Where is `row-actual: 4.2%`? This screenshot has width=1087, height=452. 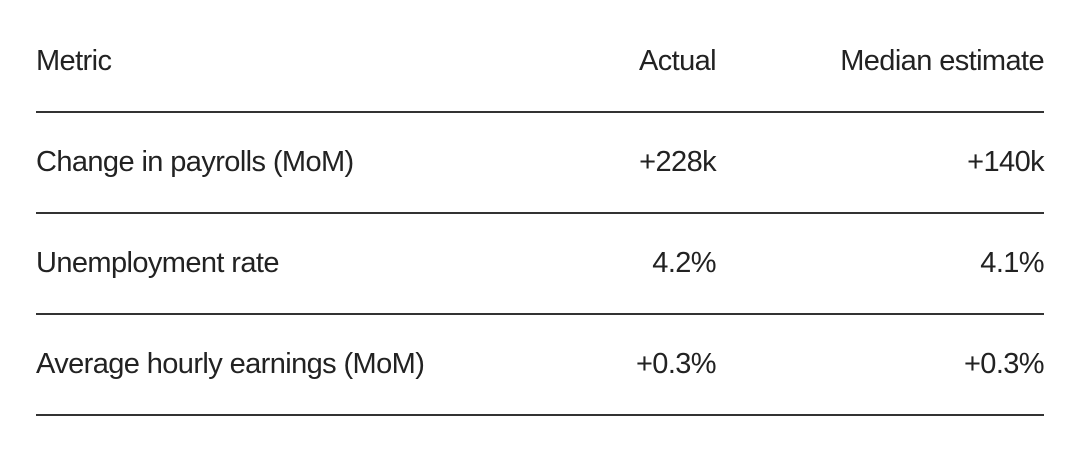
row-actual: 4.2% is located at coordinates (684, 263).